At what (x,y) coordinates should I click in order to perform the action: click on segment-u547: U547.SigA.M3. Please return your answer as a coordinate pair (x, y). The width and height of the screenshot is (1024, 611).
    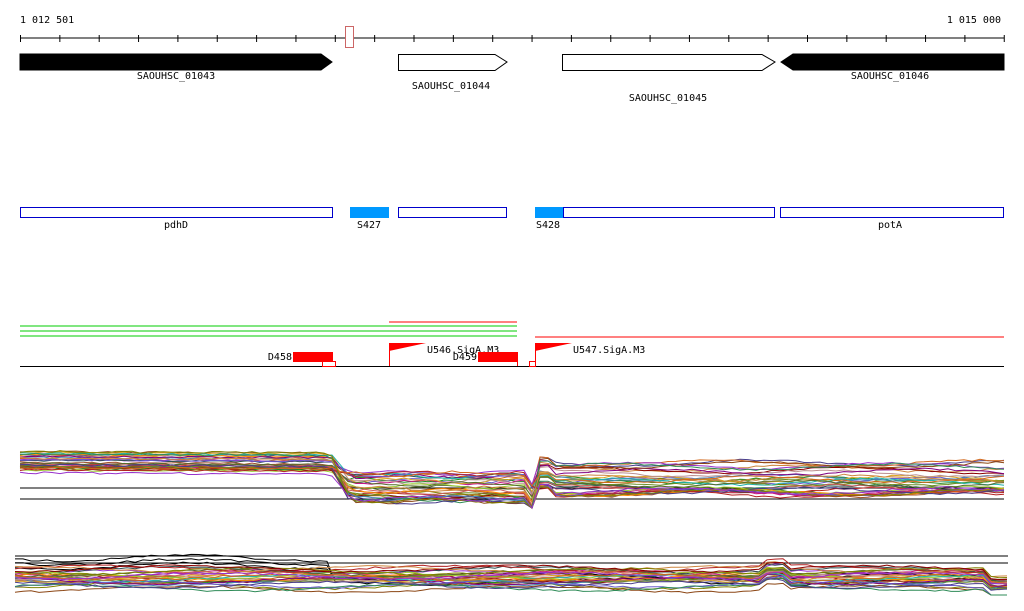
    Looking at the image, I should click on (587, 355).